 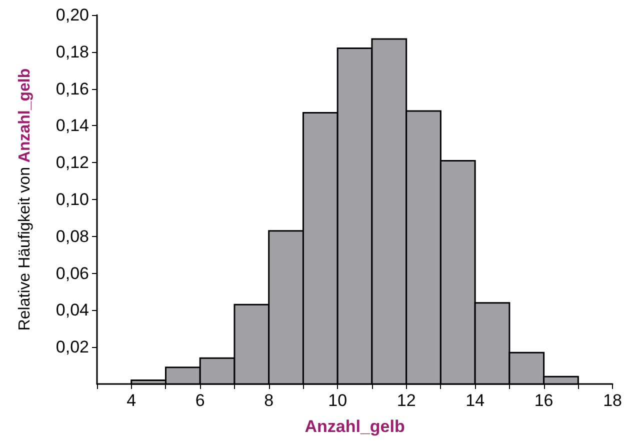 What do you see at coordinates (72, 162) in the screenshot?
I see `y-tick-label: 0,12` at bounding box center [72, 162].